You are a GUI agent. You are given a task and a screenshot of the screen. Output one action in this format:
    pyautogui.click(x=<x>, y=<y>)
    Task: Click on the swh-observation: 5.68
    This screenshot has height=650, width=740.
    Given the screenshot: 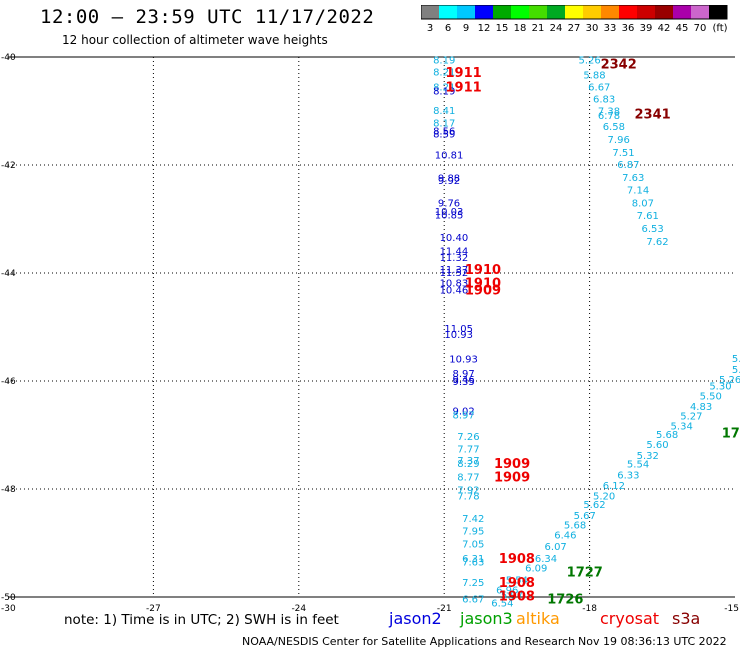 What is the action you would take?
    pyautogui.click(x=667, y=435)
    